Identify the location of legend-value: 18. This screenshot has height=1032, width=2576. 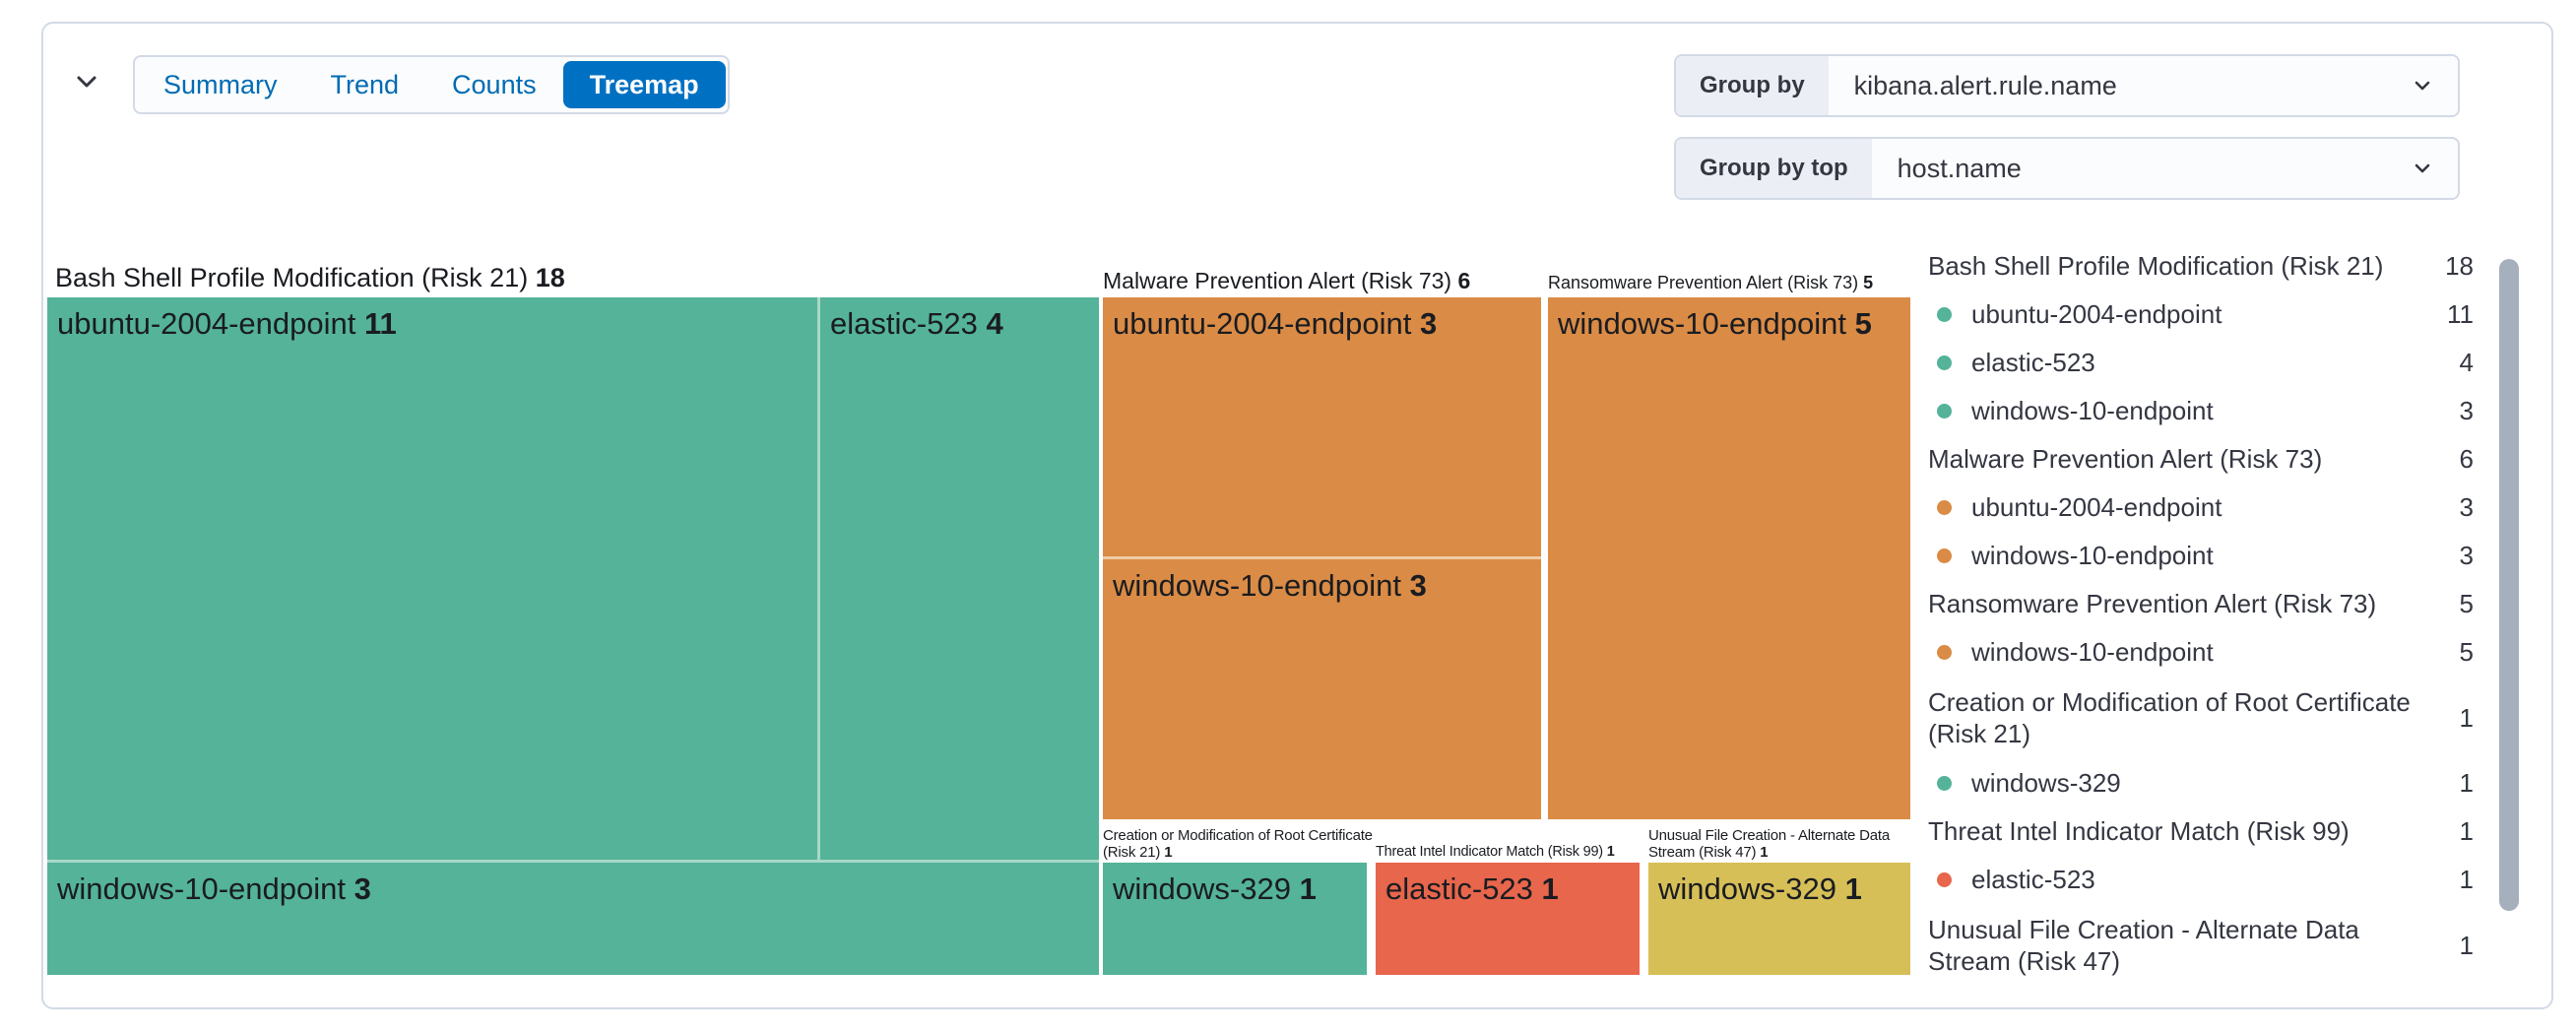
(2459, 266).